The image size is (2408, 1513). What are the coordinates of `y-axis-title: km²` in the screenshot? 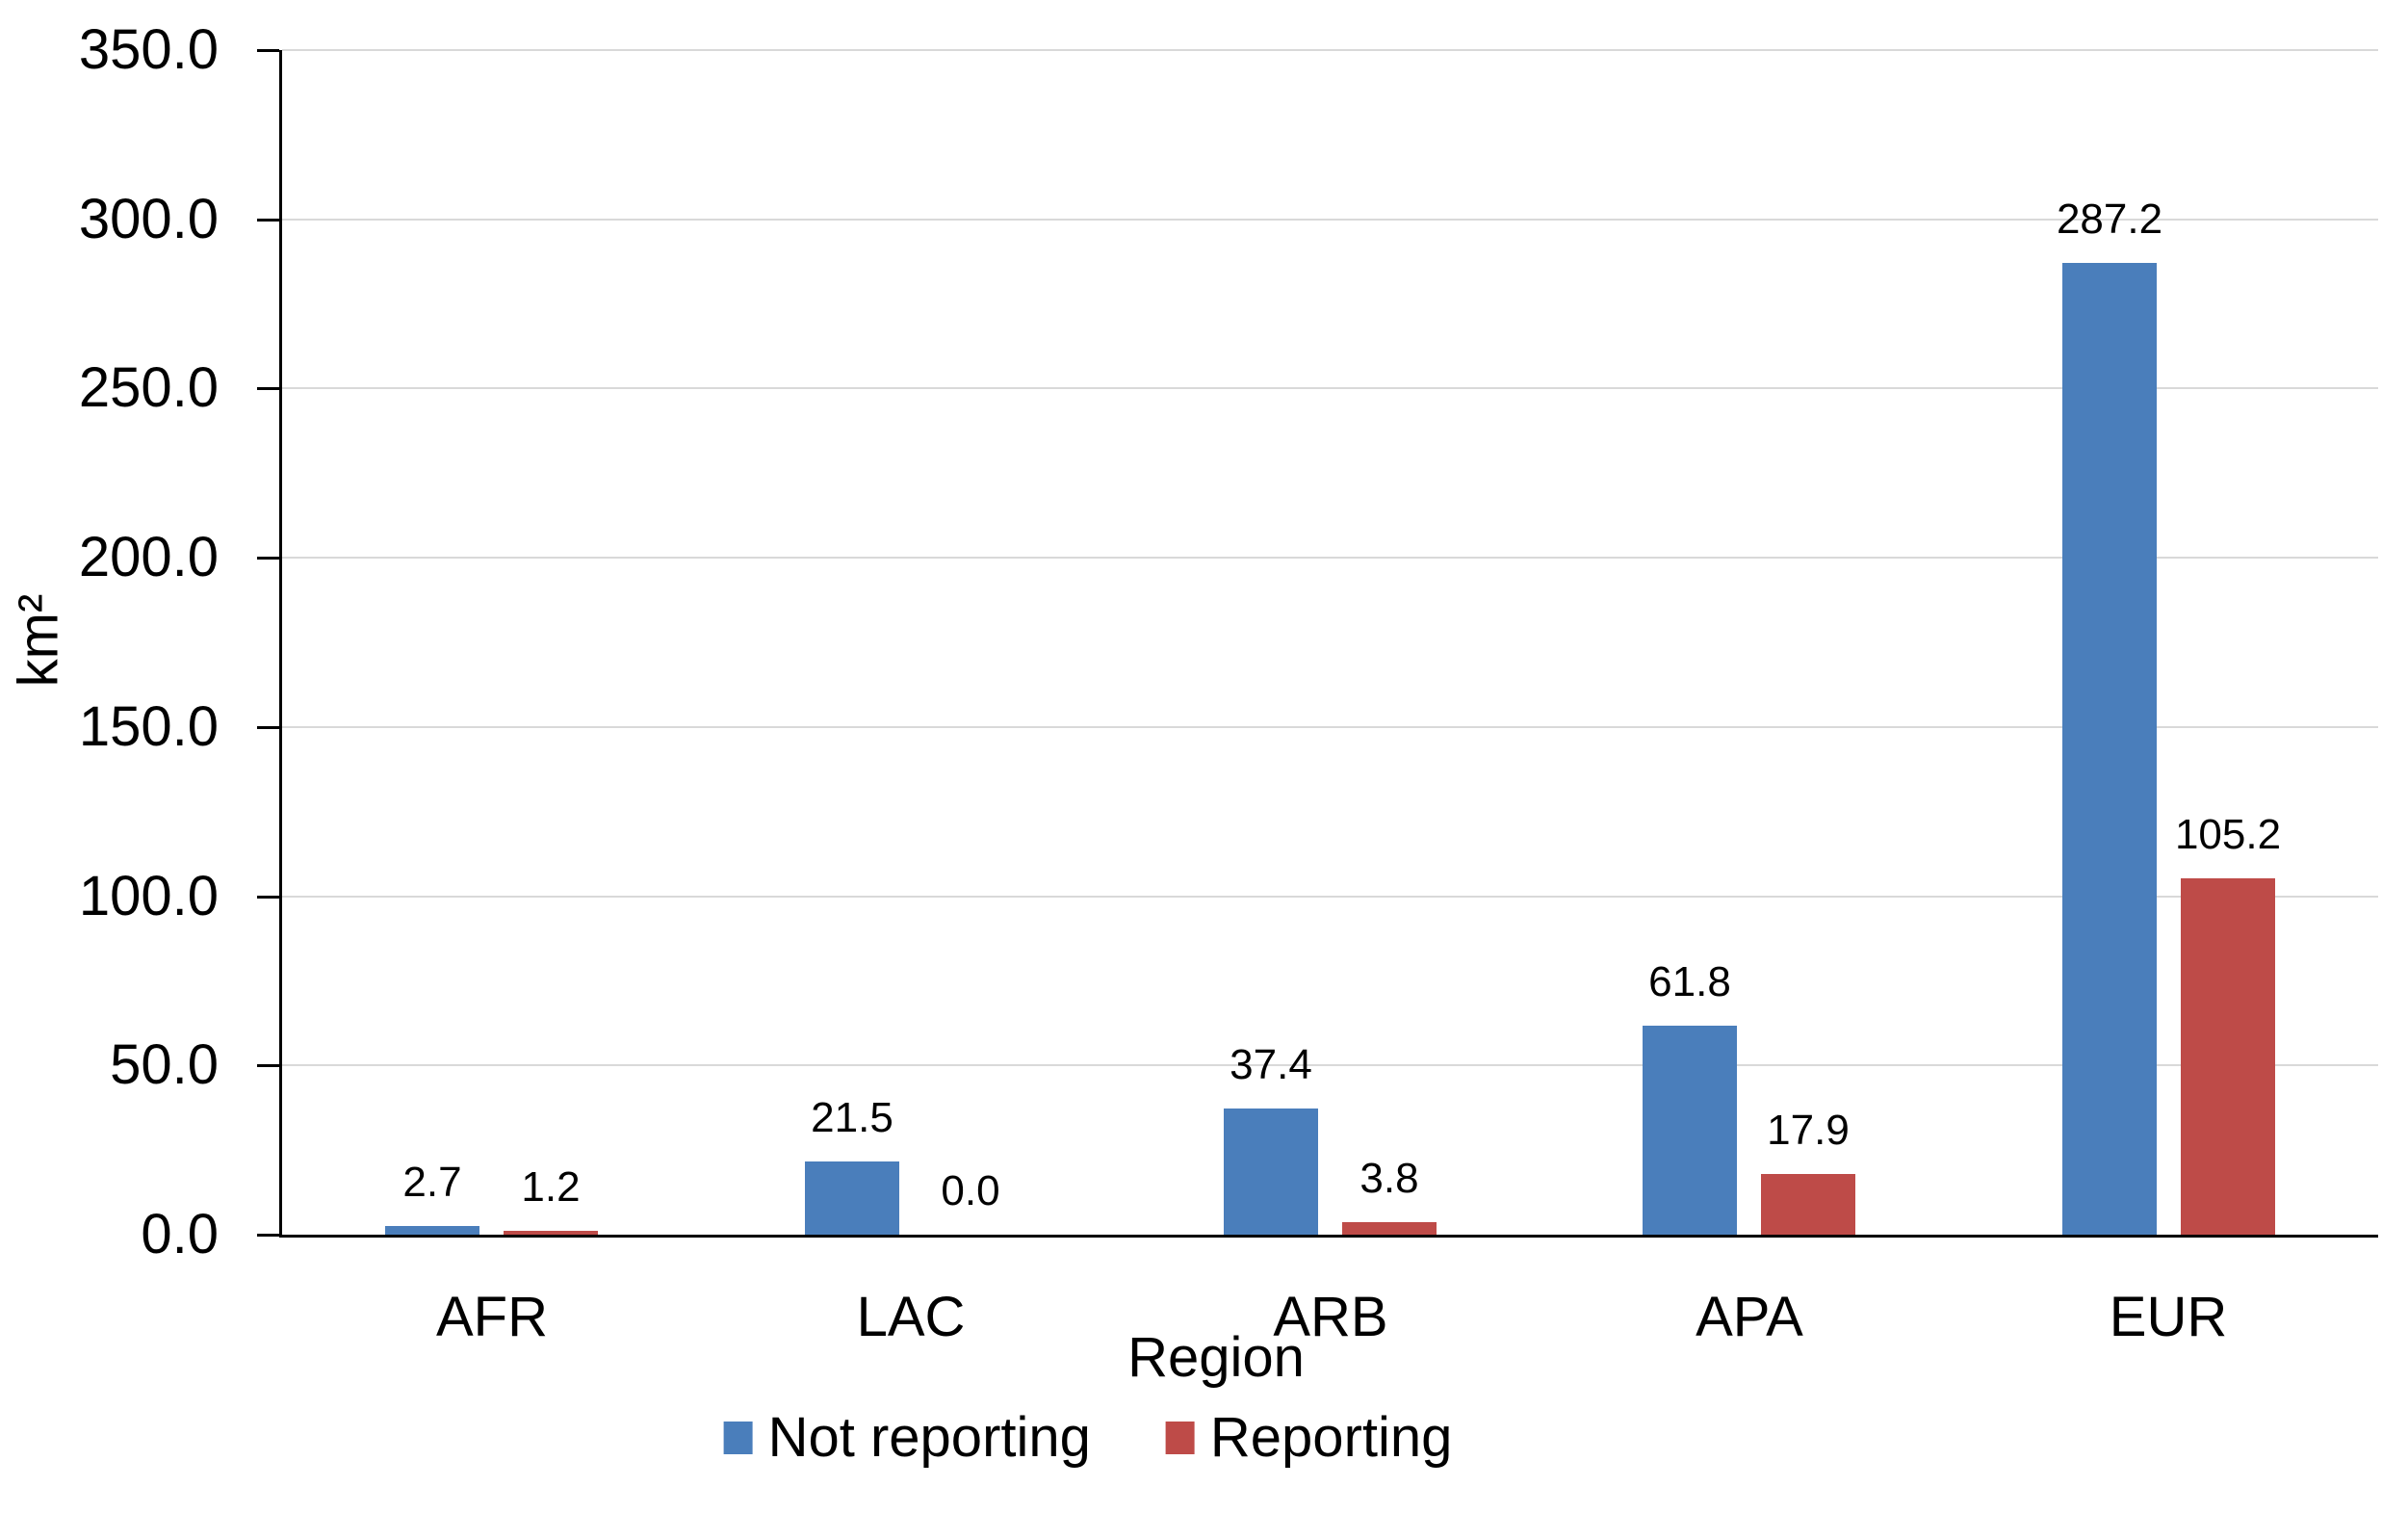 It's located at (38, 640).